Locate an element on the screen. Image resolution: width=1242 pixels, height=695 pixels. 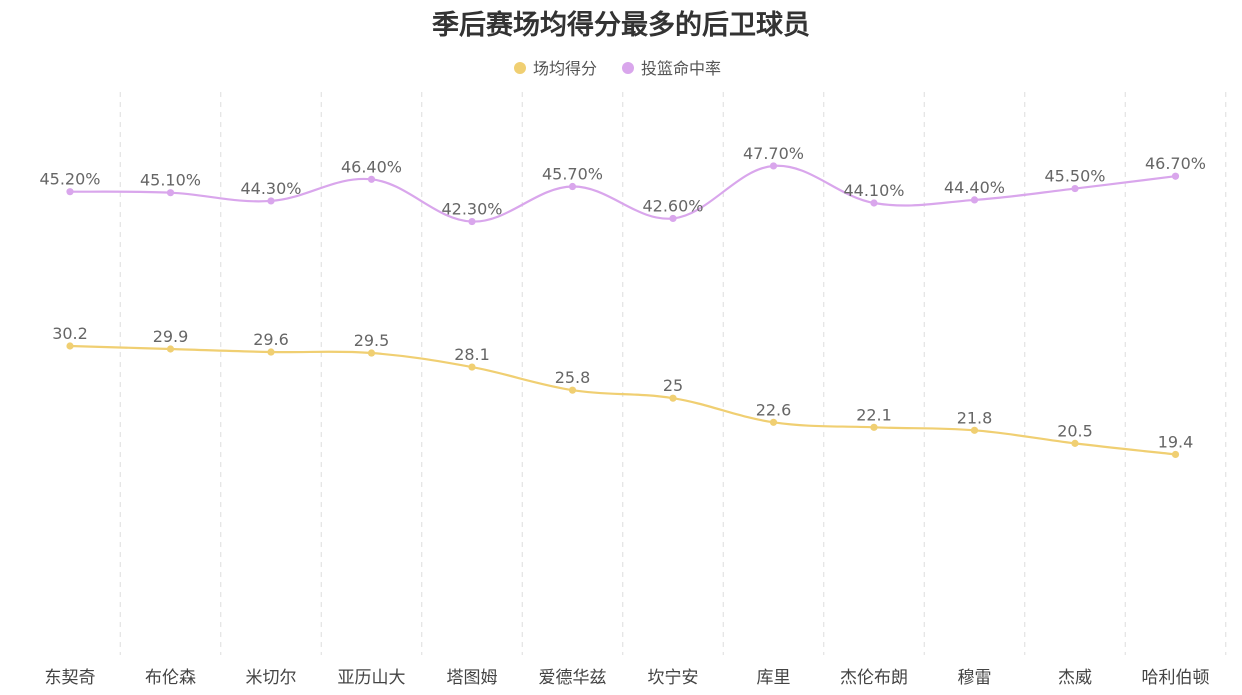
data-label: 30.2 is located at coordinates (70, 333).